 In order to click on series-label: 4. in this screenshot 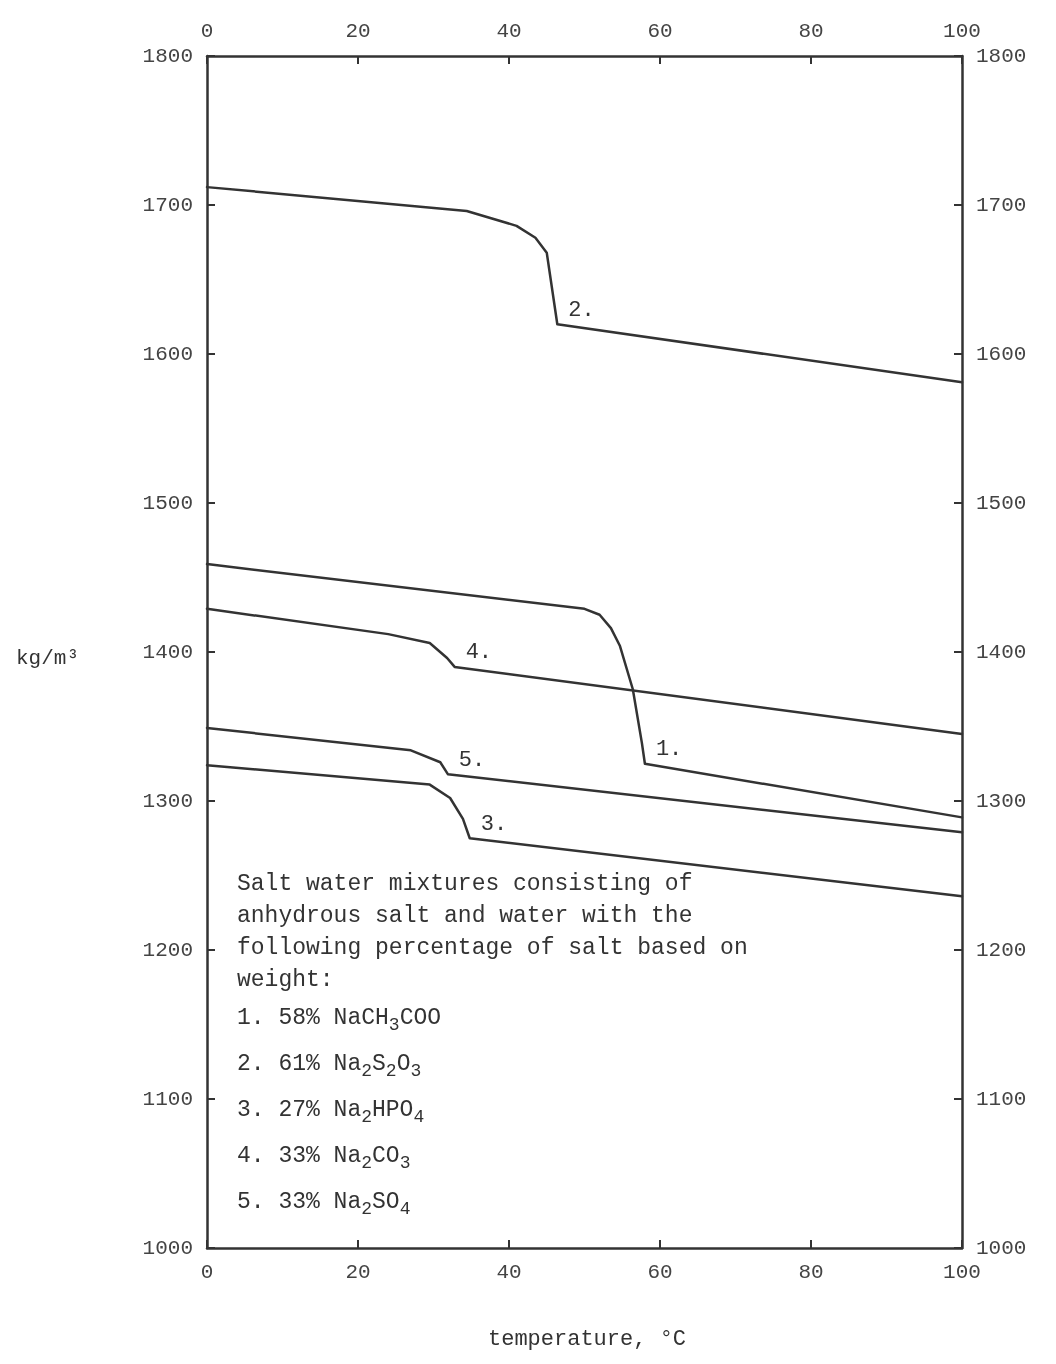, I will do `click(479, 653)`.